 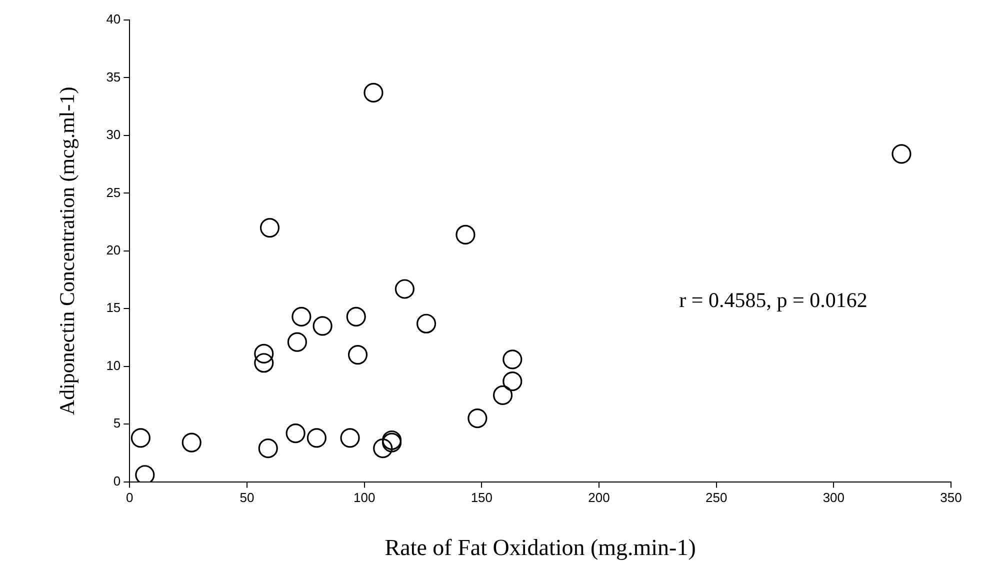 What do you see at coordinates (247, 498) in the screenshot?
I see `x-tick-label: 50` at bounding box center [247, 498].